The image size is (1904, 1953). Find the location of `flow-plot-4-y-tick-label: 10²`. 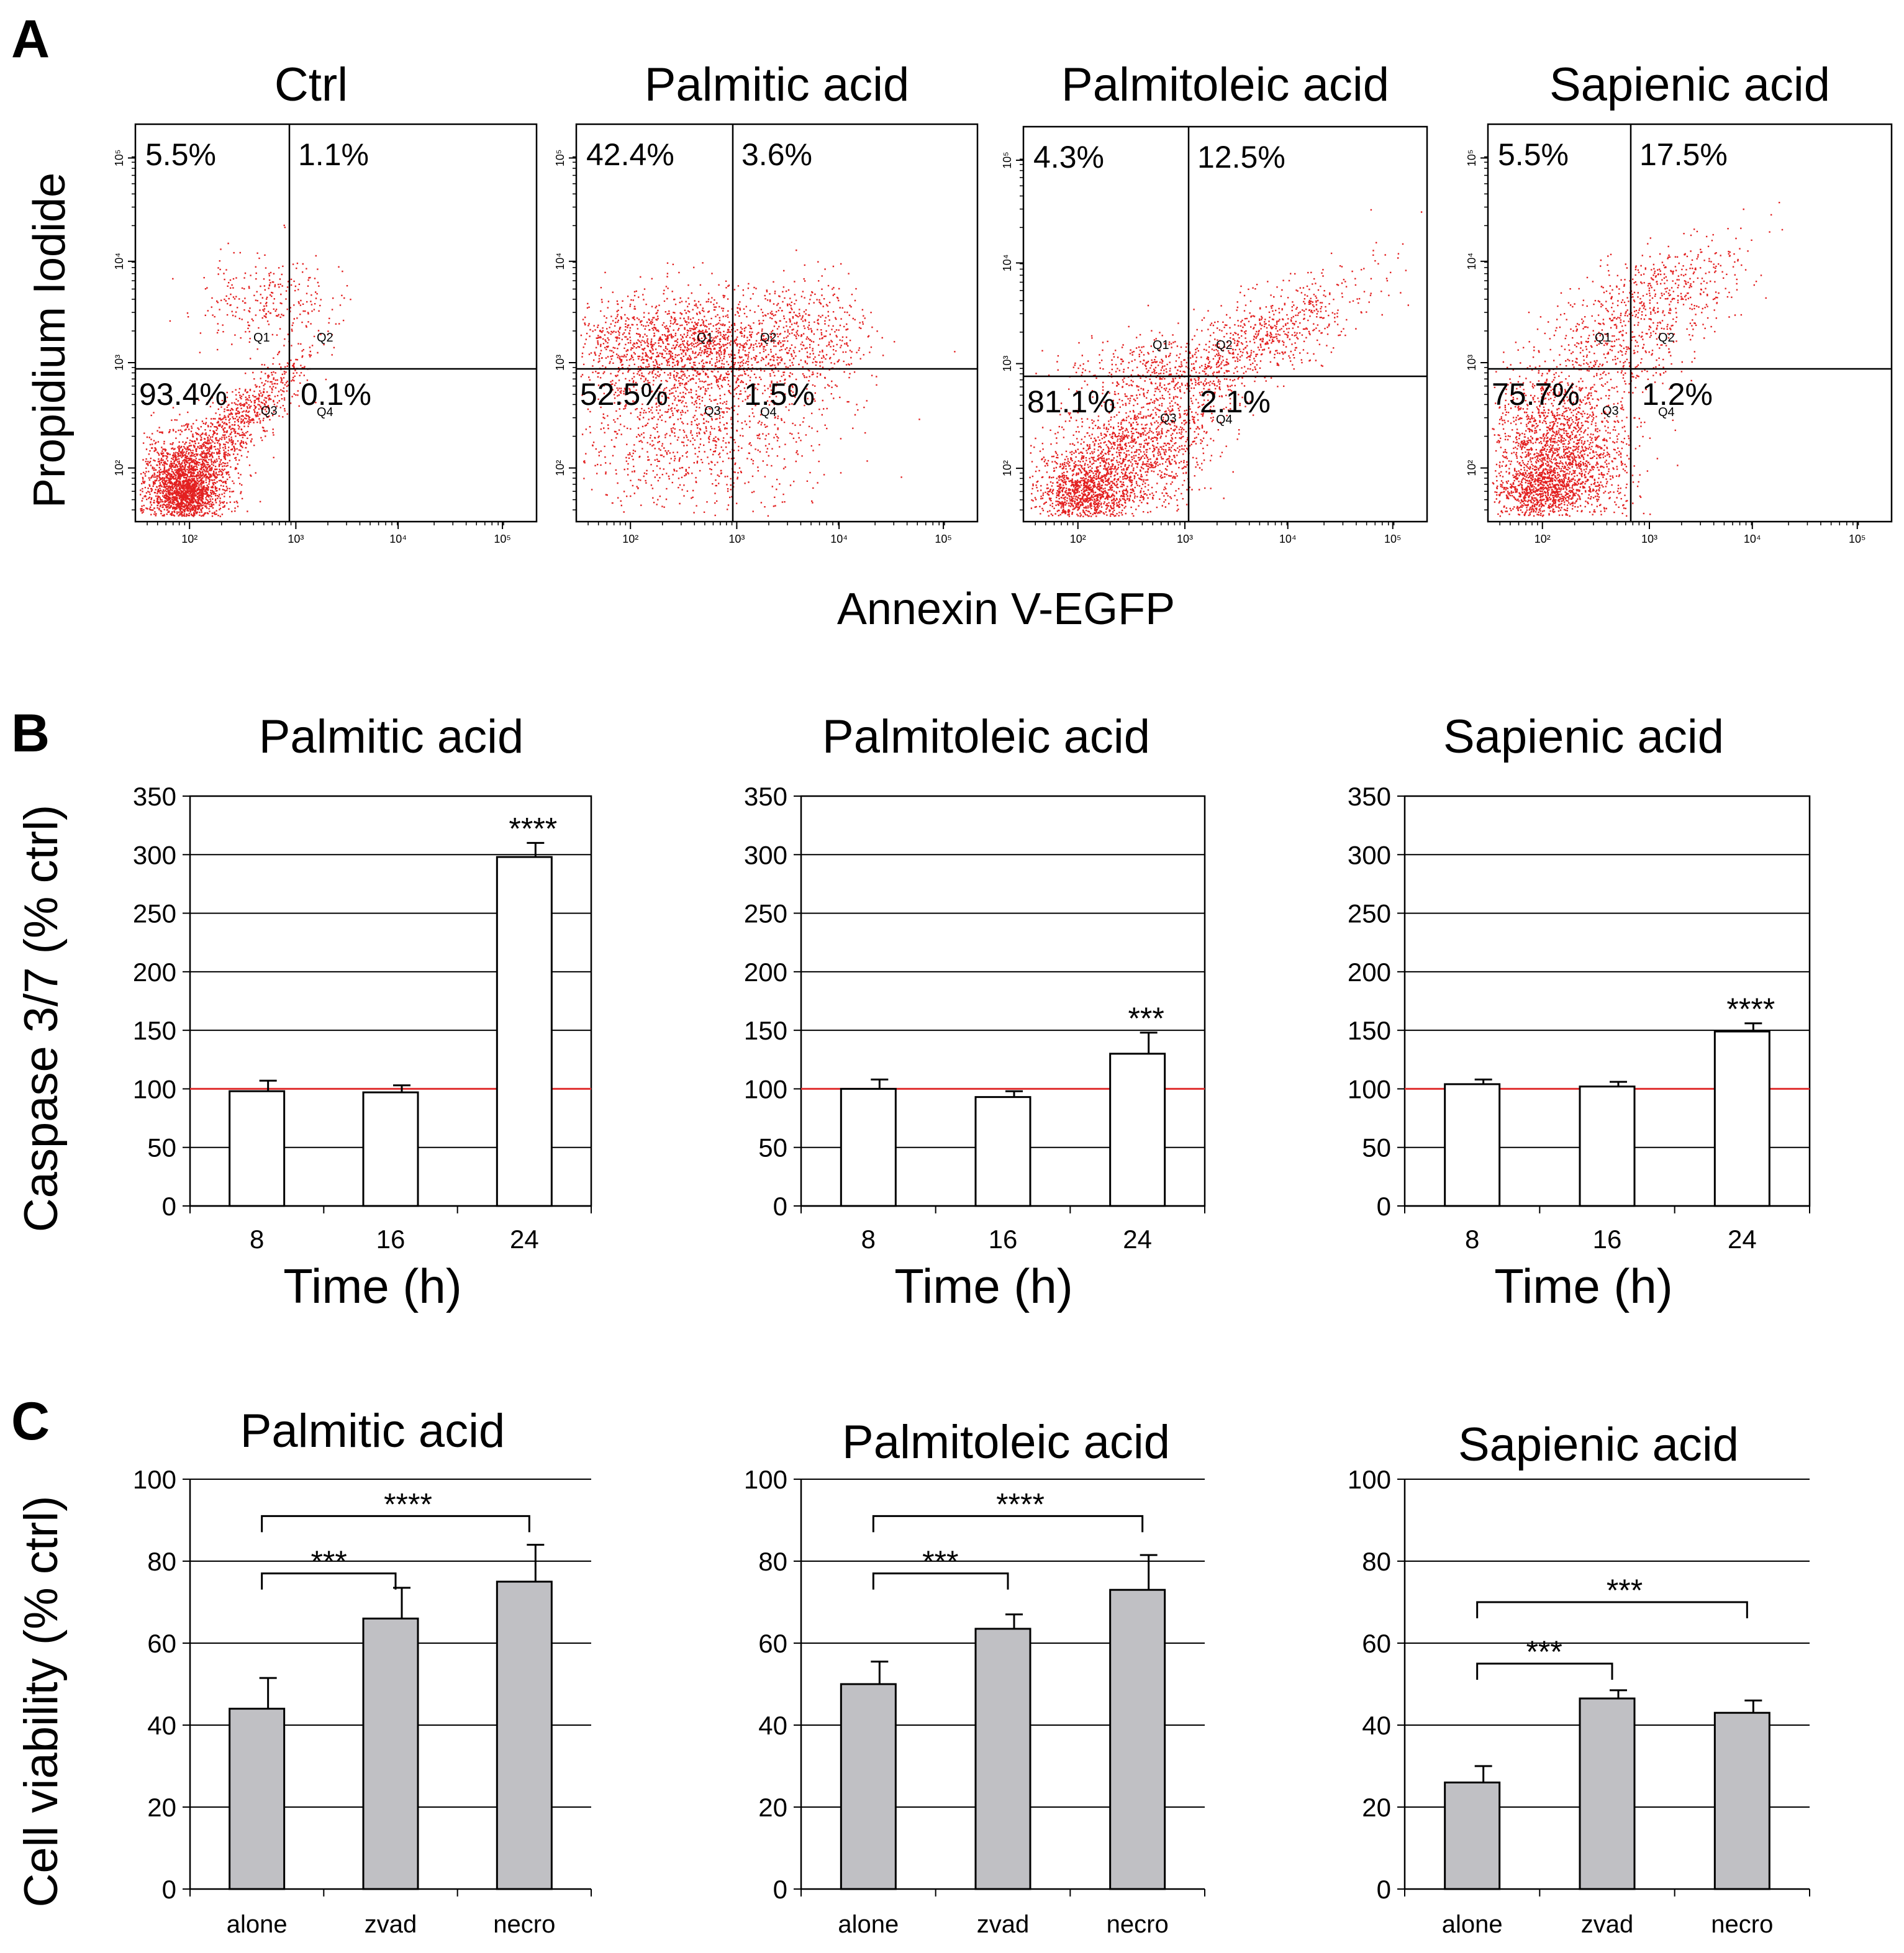

flow-plot-4-y-tick-label: 10² is located at coordinates (1472, 468).